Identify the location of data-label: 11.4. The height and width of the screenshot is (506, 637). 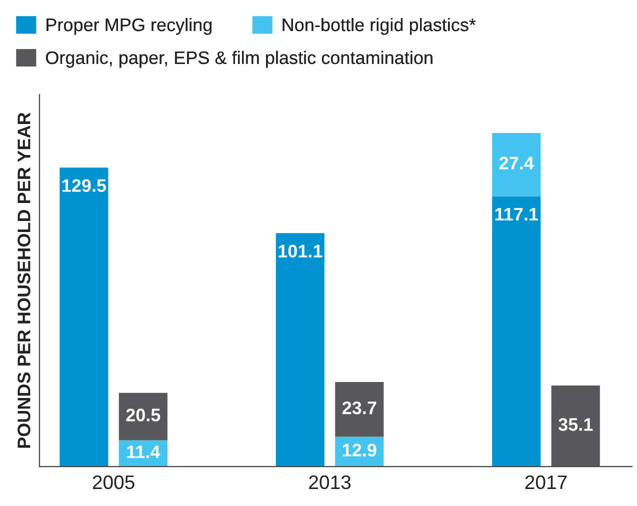
(143, 452).